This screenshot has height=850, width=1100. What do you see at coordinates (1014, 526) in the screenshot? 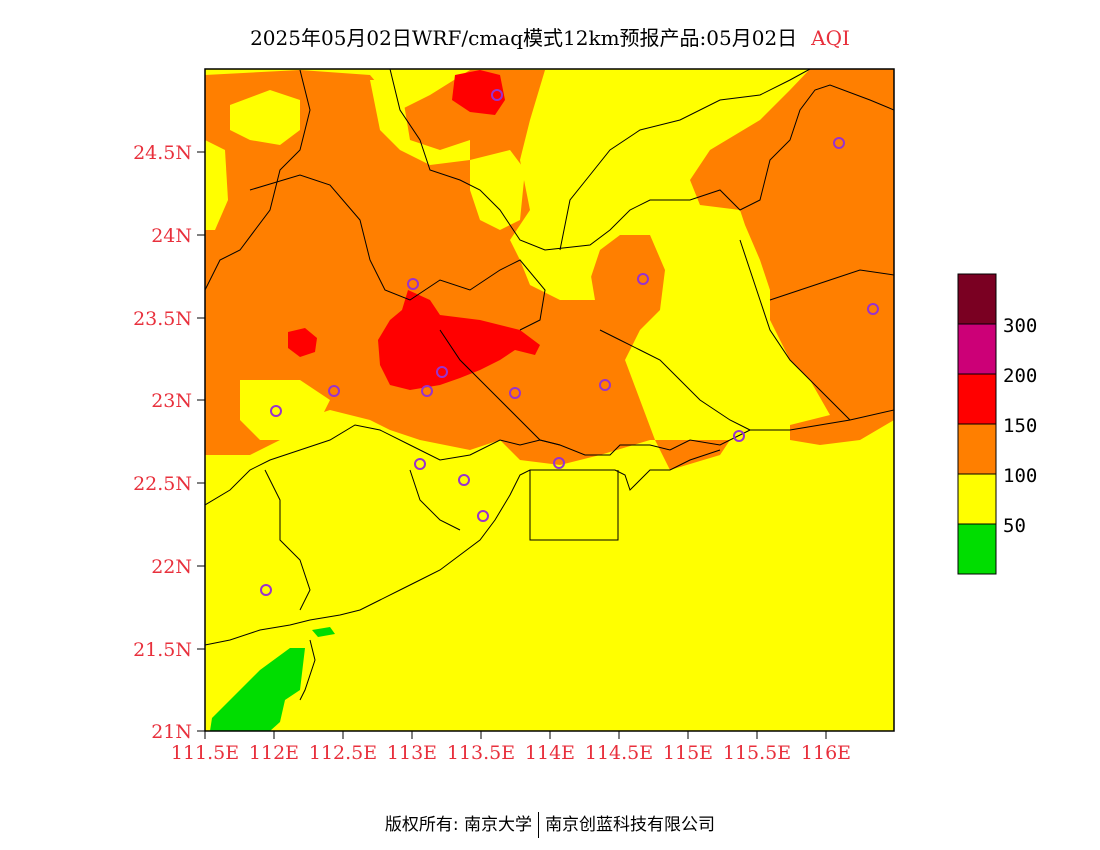
I see `colorbar-label: 50` at bounding box center [1014, 526].